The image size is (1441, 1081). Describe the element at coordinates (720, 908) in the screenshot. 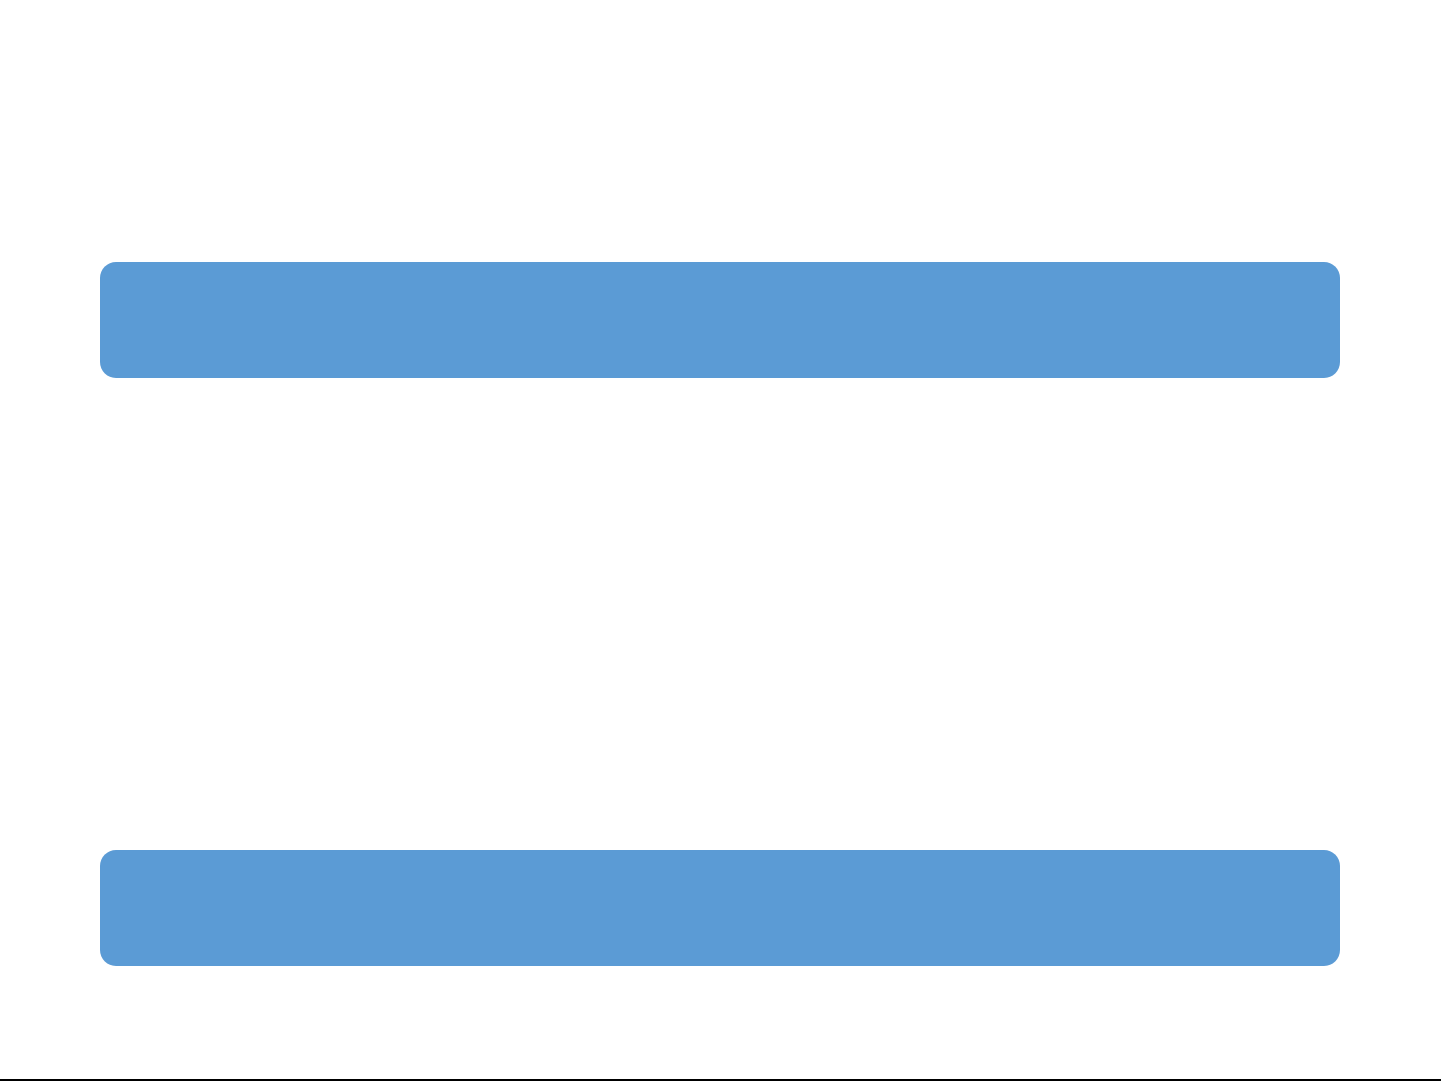

I see `blue-banner-bar-bottom` at that location.